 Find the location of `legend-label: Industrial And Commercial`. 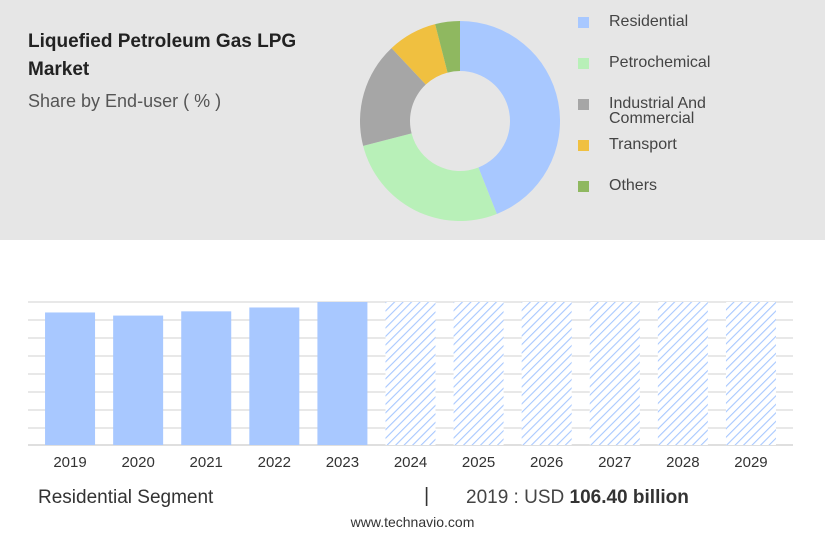

legend-label: Industrial And Commercial is located at coordinates (657, 111).